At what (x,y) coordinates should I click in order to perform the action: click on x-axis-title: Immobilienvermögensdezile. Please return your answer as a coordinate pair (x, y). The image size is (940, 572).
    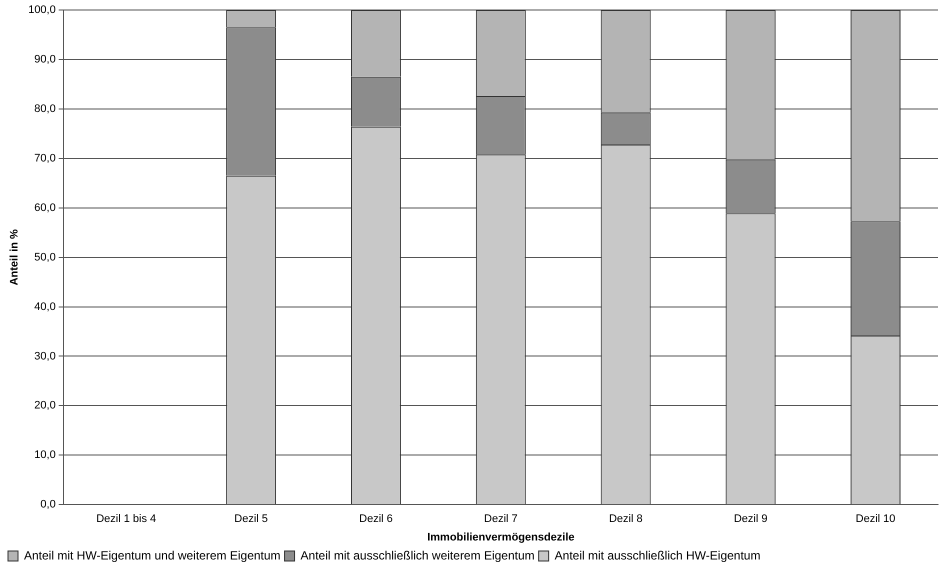
    Looking at the image, I should click on (501, 537).